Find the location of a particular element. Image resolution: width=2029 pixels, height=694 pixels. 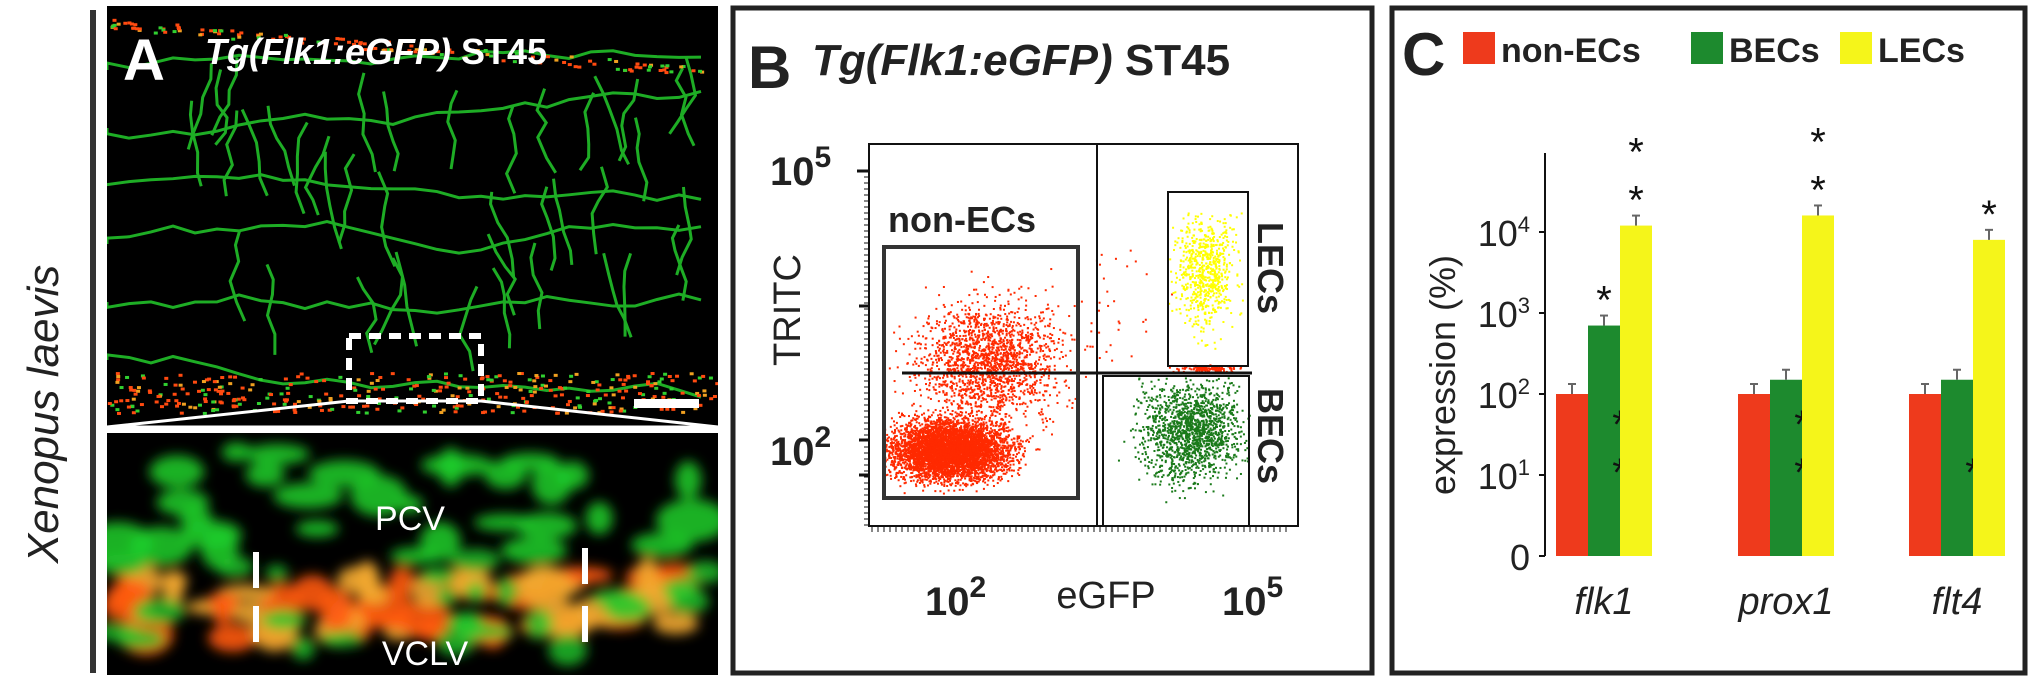

panel-c-letter: C is located at coordinates (1423, 54).